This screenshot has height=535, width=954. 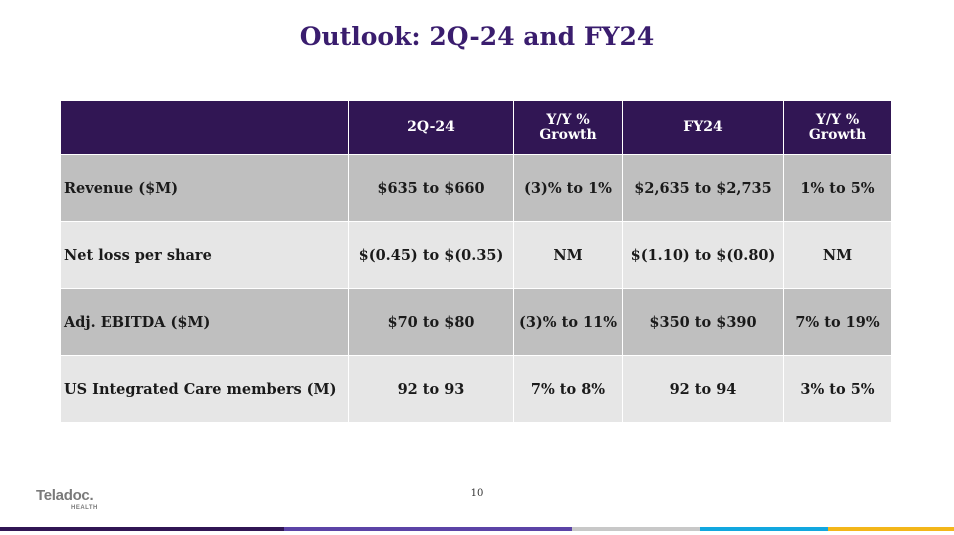 What do you see at coordinates (204, 127) in the screenshot?
I see `header-empty-cell` at bounding box center [204, 127].